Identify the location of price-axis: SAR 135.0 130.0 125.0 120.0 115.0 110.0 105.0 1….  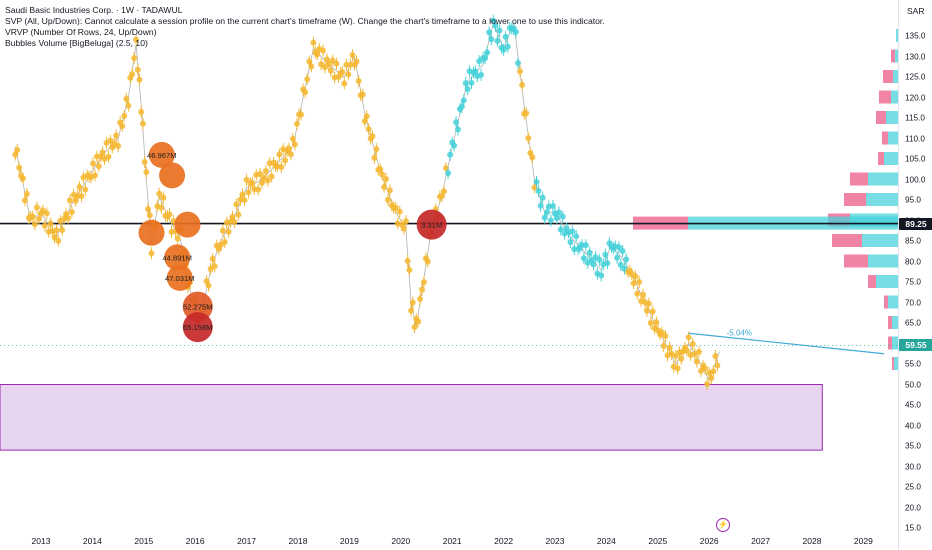
(915, 275).